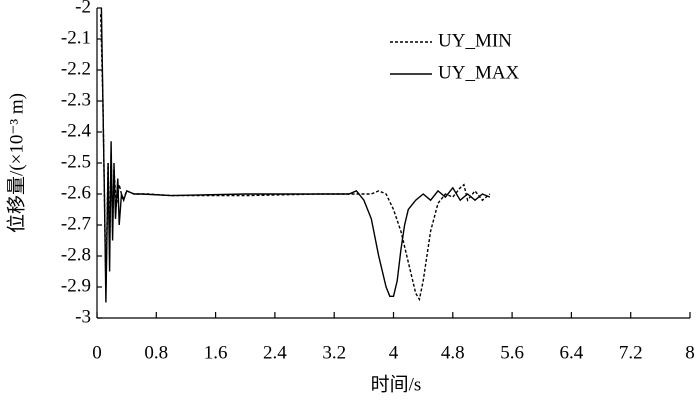 The image size is (700, 401). What do you see at coordinates (76, 192) in the screenshot?
I see `y-tick-label: -2.6` at bounding box center [76, 192].